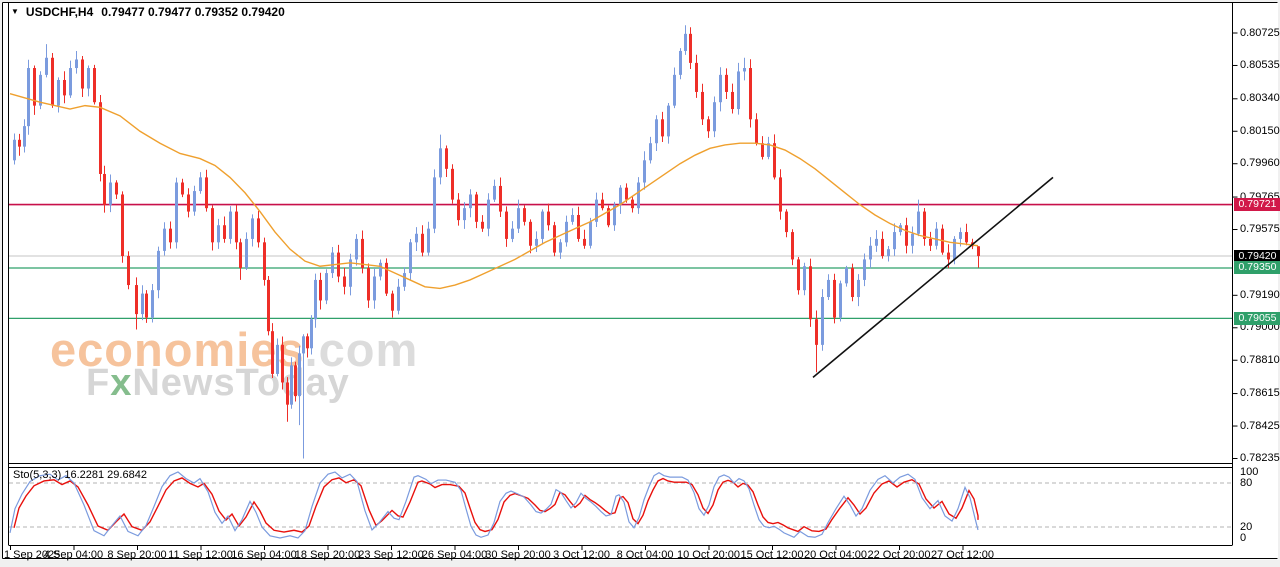  I want to click on indicator-label: Sto(5,3,3) 16.2281 29.6842, so click(80, 475).